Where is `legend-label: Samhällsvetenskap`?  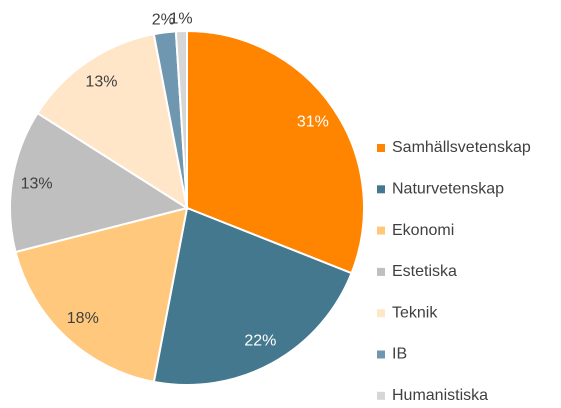
legend-label: Samhällsvetenskap is located at coordinates (461, 147).